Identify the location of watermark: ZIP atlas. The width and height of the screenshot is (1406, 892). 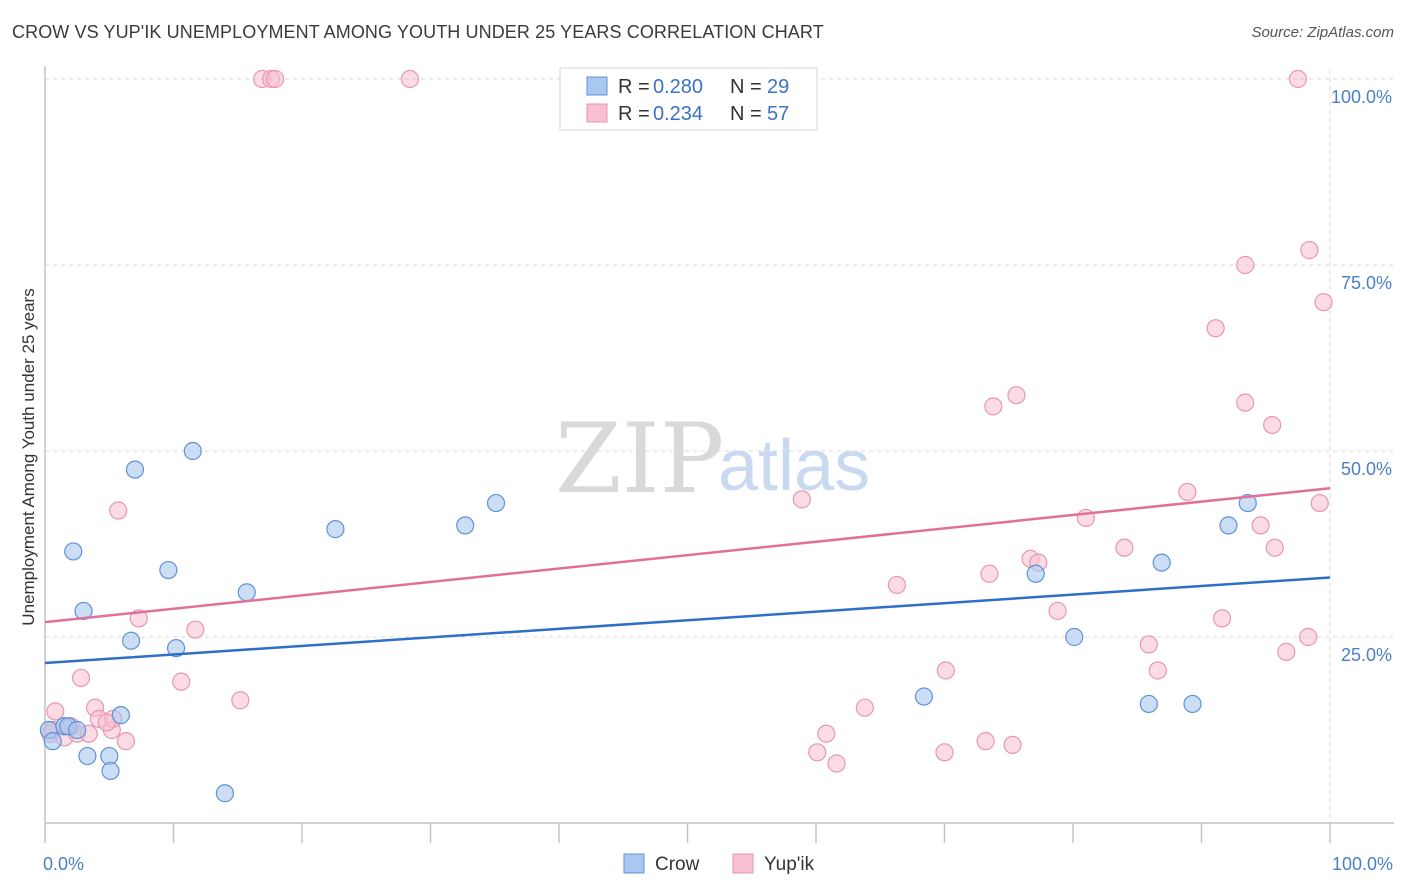
(712, 459).